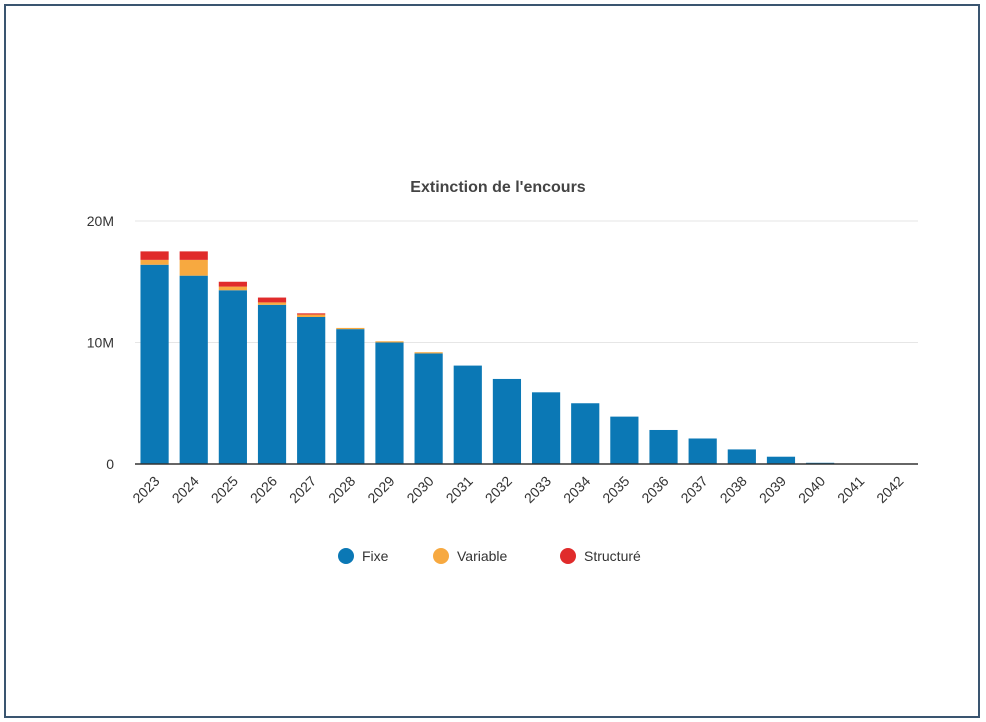 The image size is (986, 722). Describe the element at coordinates (193, 255) in the screenshot. I see `bar-segment-structur-2024` at that location.